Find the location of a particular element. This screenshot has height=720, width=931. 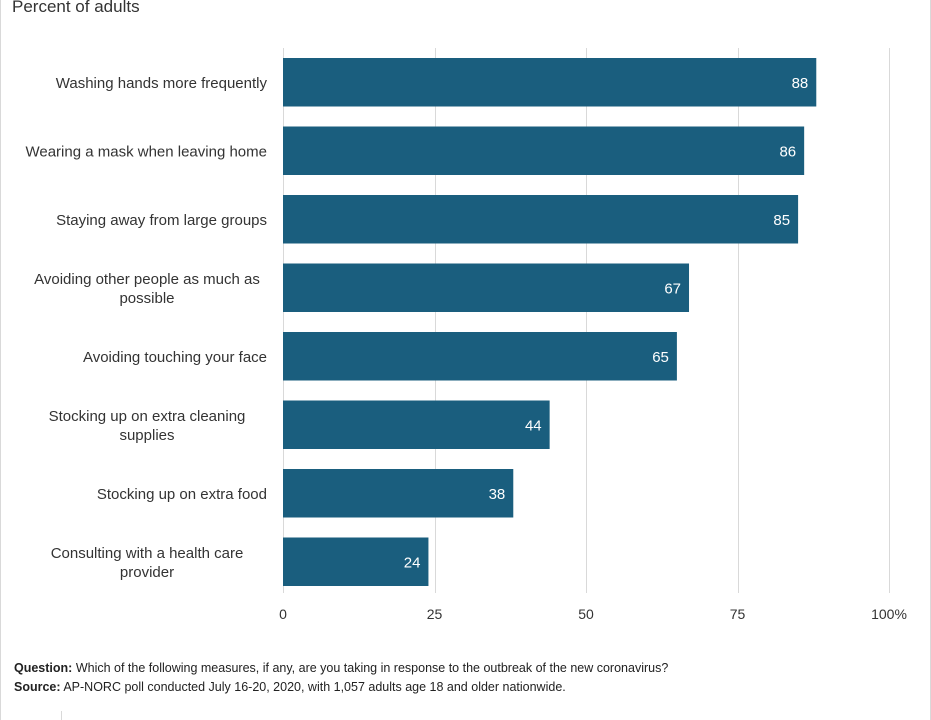

x-axis-ticks: 0 25 50 75 100% is located at coordinates (593, 614).